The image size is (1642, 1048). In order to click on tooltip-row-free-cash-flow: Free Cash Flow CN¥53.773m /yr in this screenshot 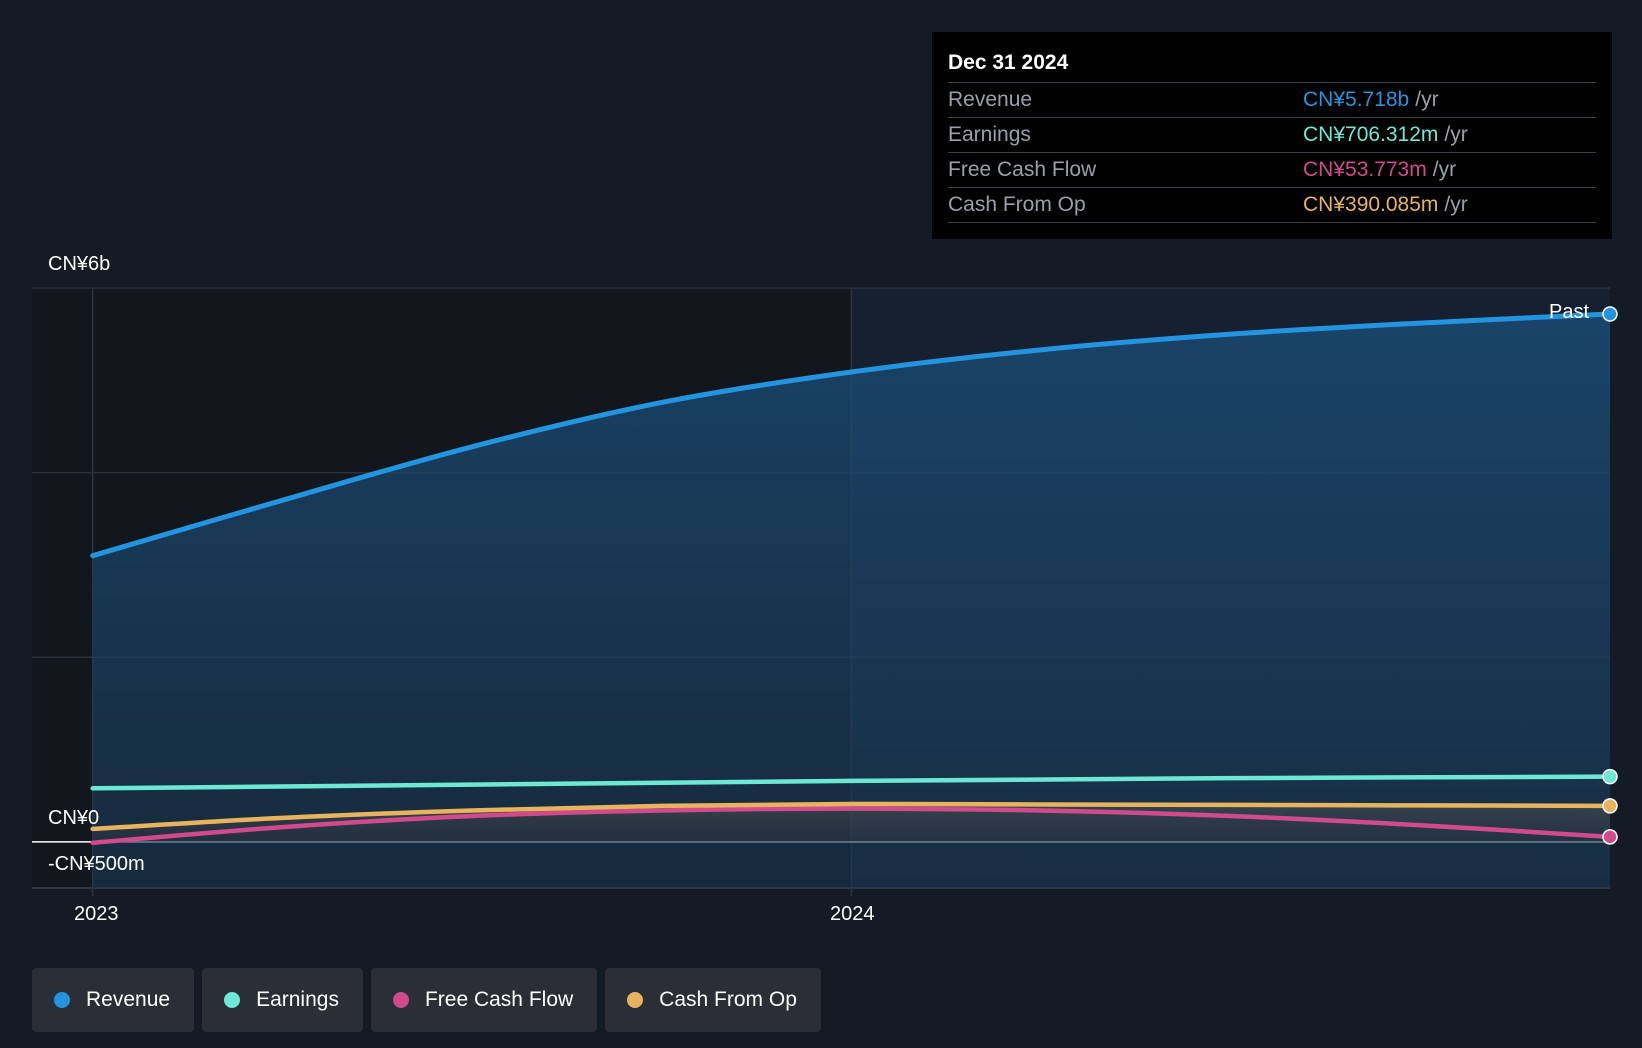, I will do `click(1272, 170)`.